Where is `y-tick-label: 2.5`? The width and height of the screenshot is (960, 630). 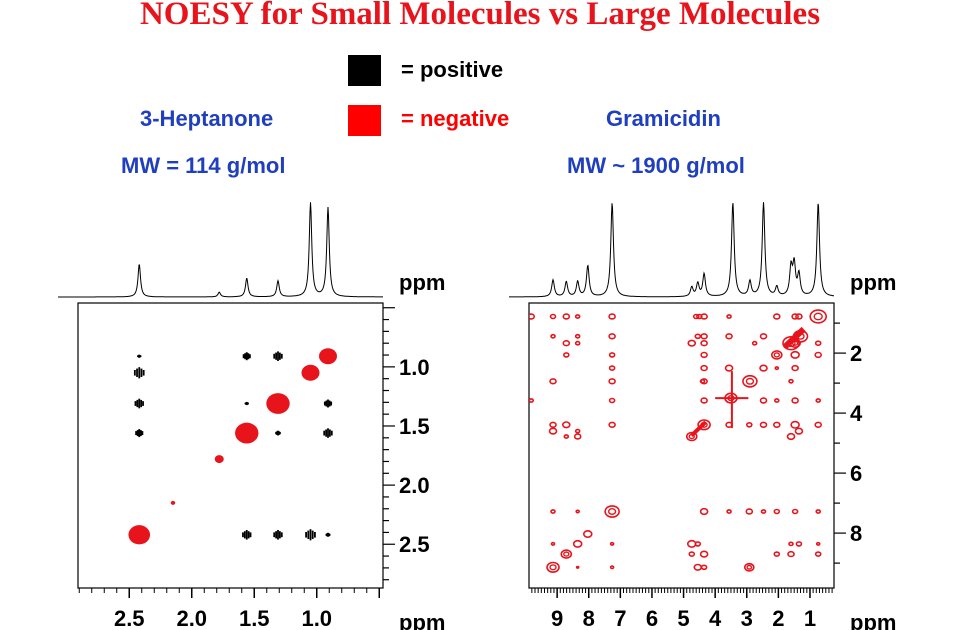 y-tick-label: 2.5 is located at coordinates (414, 544).